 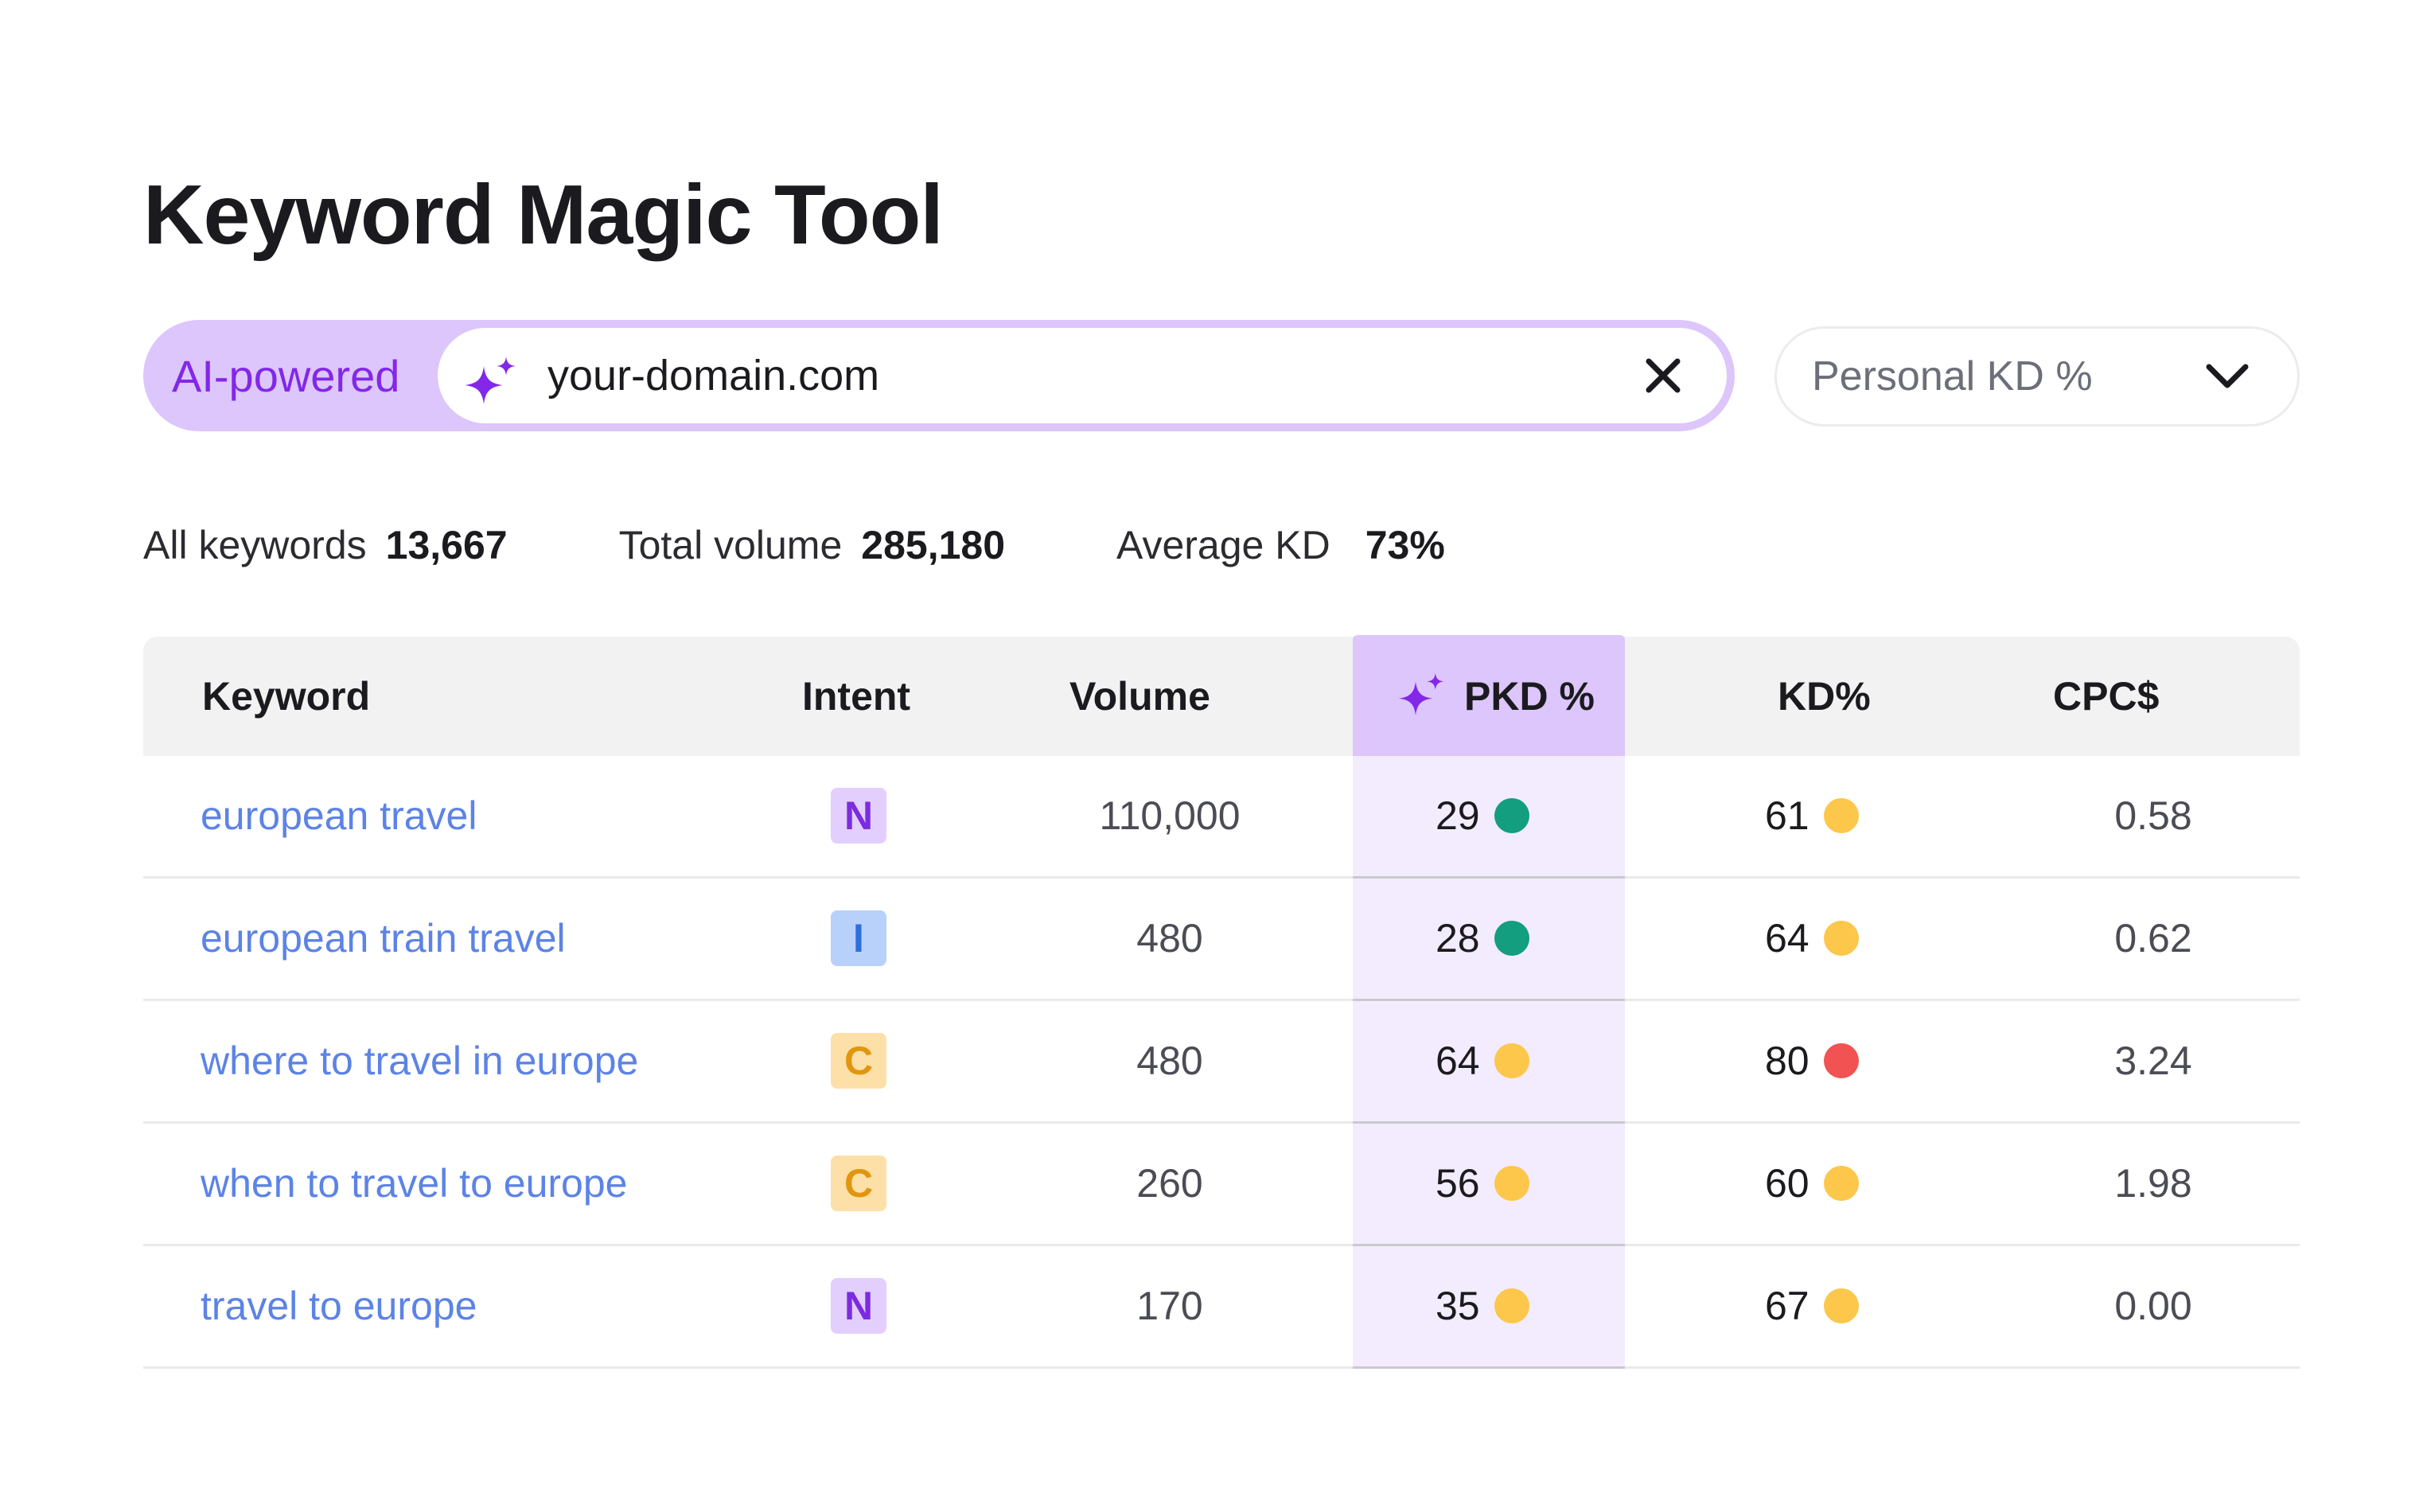 I want to click on table-row: european travel N 110,000 29 61 0.58, so click(x=1221, y=817).